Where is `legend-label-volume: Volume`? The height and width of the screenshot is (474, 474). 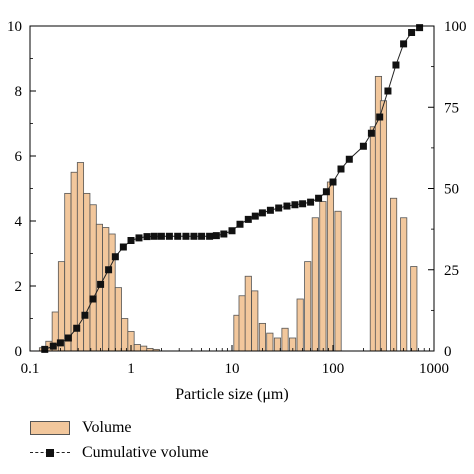
legend-label-volume: Volume is located at coordinates (107, 427).